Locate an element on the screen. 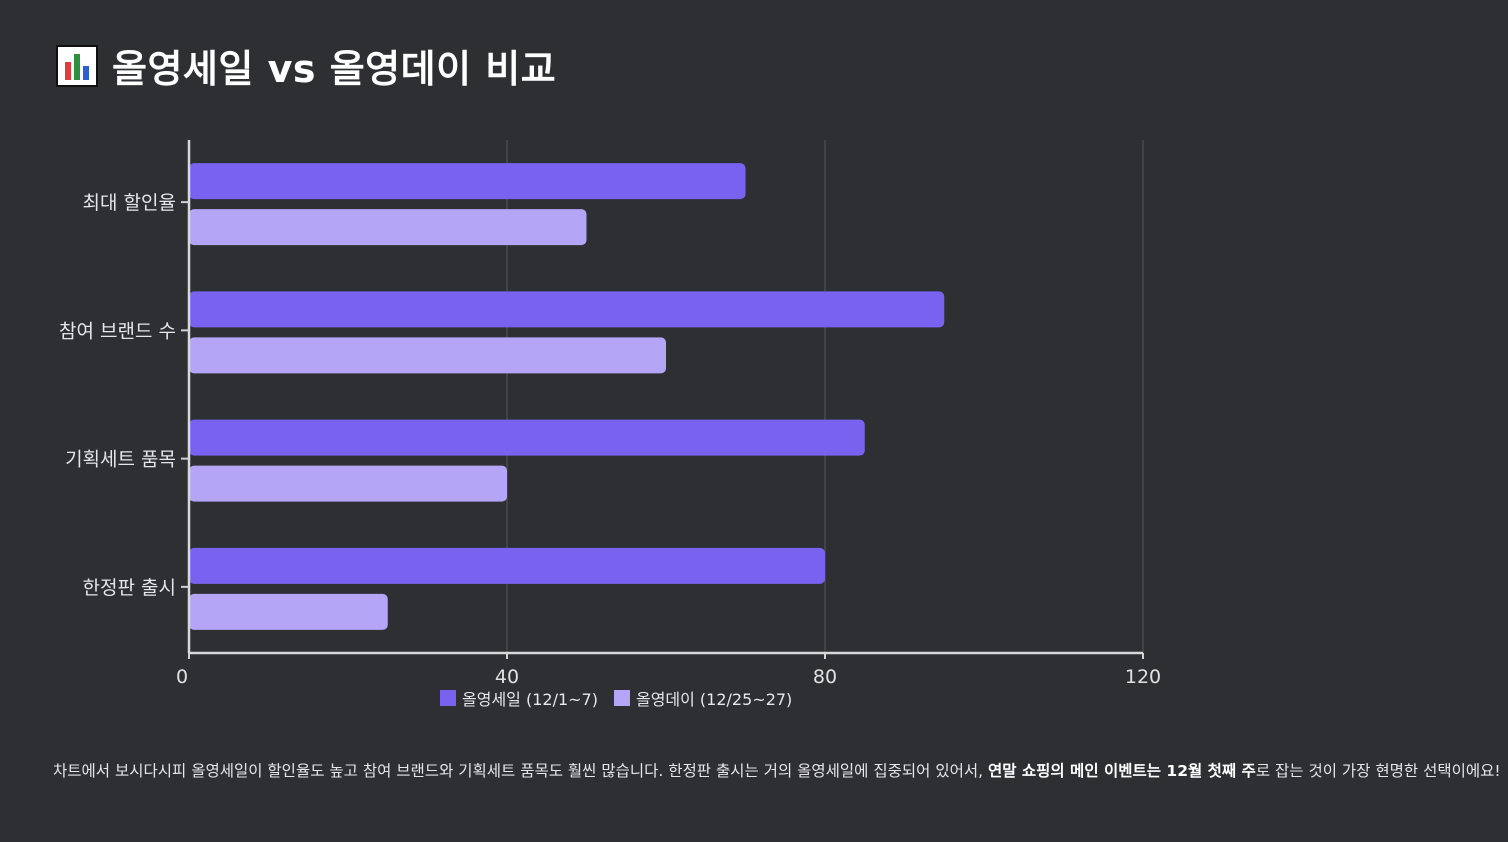  chart-legend: 올영세일 (12/1~7) 올영데이 (12/25~27) is located at coordinates (616, 698).